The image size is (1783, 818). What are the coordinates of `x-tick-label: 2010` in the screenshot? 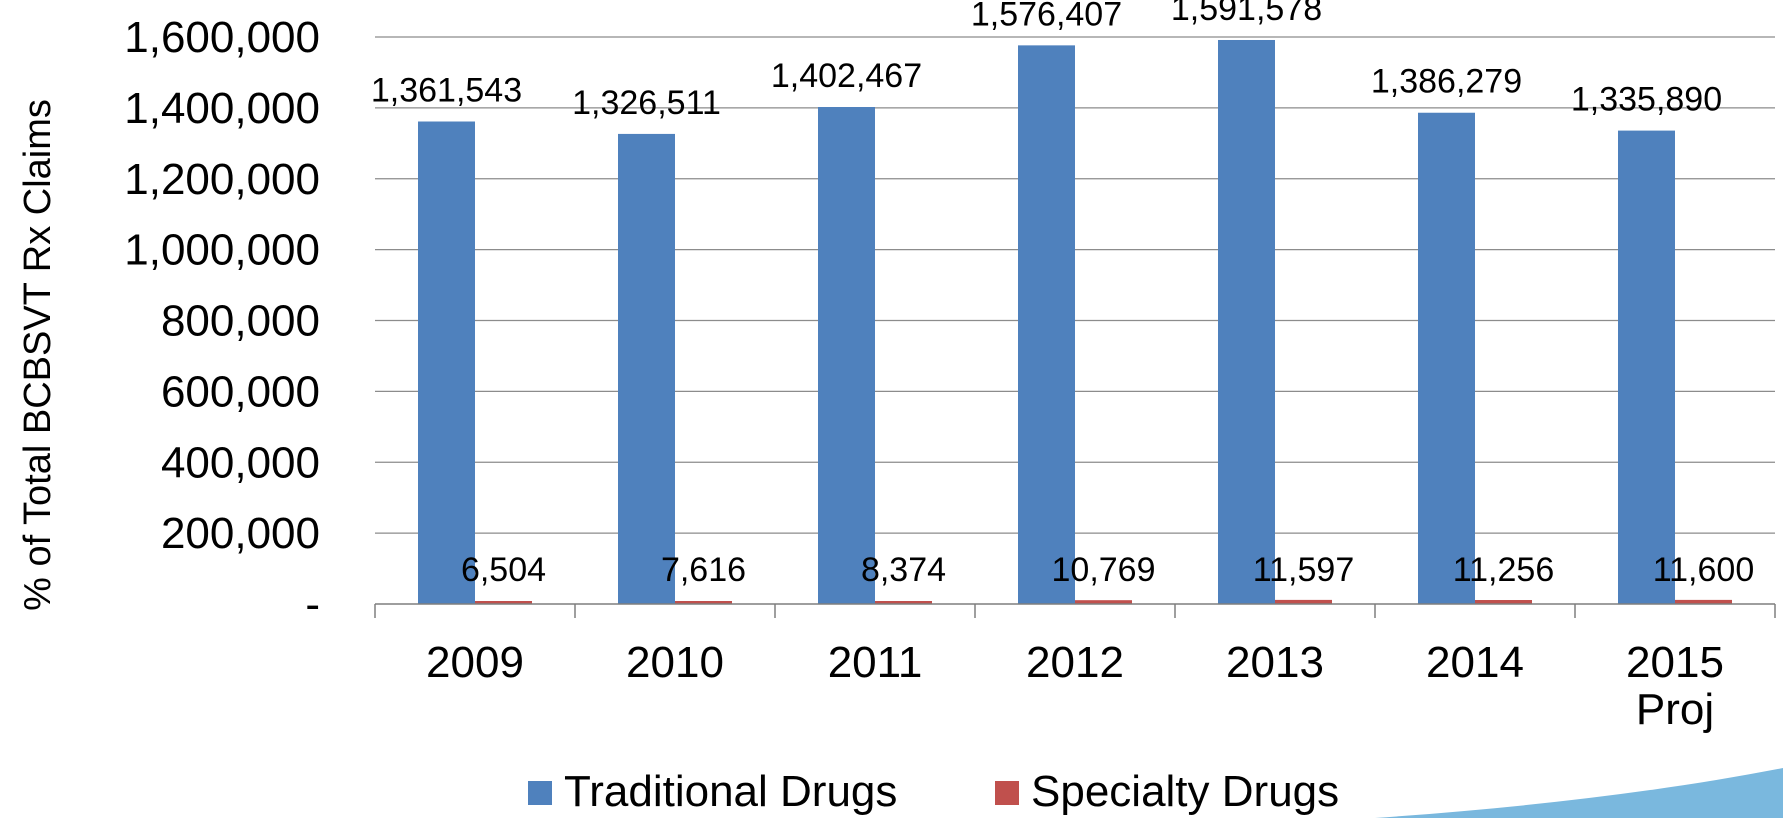 It's located at (675, 662).